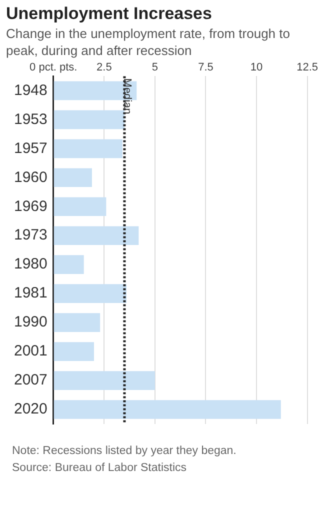 Image resolution: width=320 pixels, height=518 pixels. Describe the element at coordinates (31, 293) in the screenshot. I see `y-tick-label: 1981` at that location.